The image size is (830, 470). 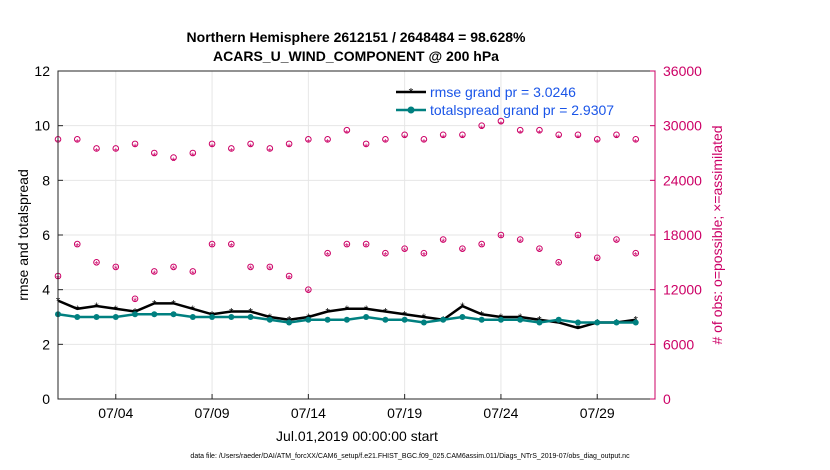 I want to click on y-tick-label: 4, so click(x=46, y=290).